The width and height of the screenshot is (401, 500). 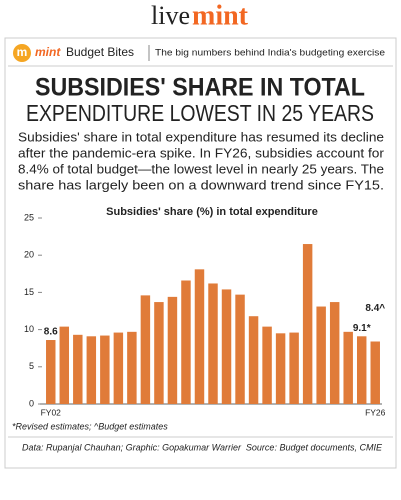 I want to click on title-line: SUBSIDIES' SHARE IN TOTAL, so click(x=200, y=88).